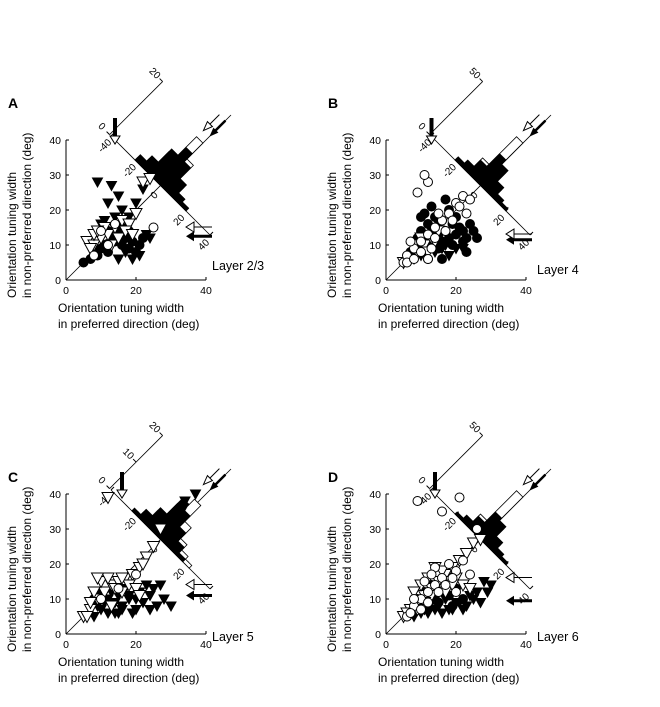  I want to click on panel-letter: A, so click(13, 103).